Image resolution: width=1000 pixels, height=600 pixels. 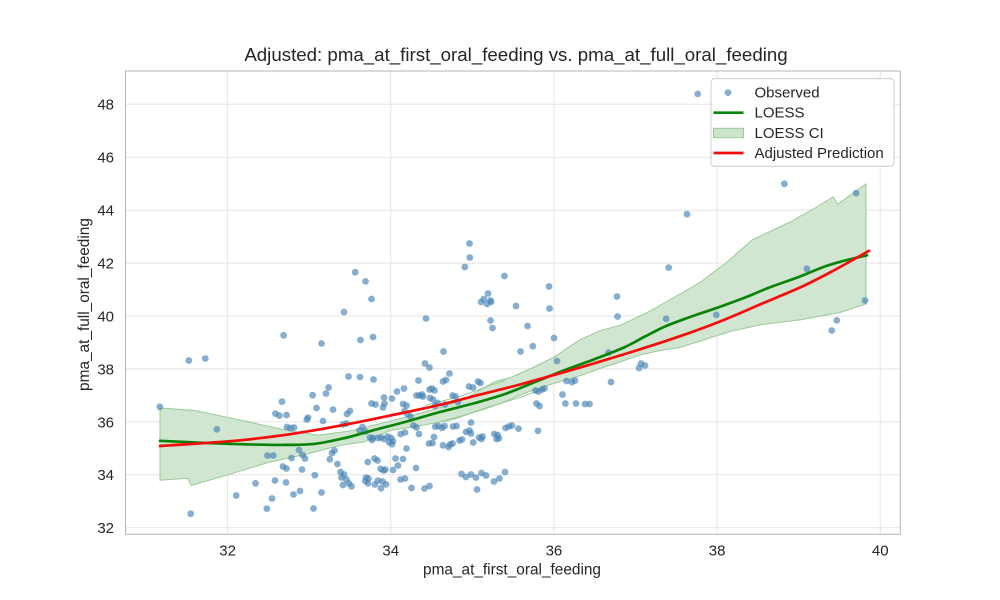 I want to click on svg-text: 42, so click(x=105, y=264).